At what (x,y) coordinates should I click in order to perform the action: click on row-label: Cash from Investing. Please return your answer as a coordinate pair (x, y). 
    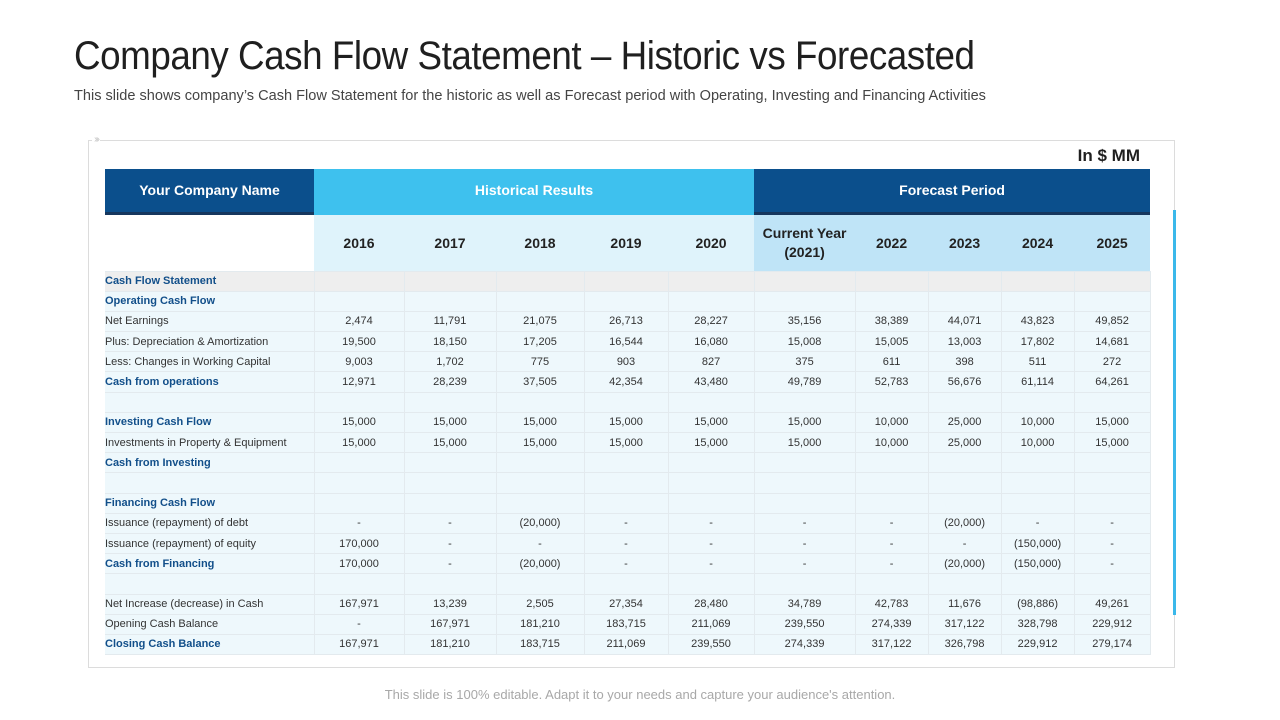
    Looking at the image, I should click on (210, 463).